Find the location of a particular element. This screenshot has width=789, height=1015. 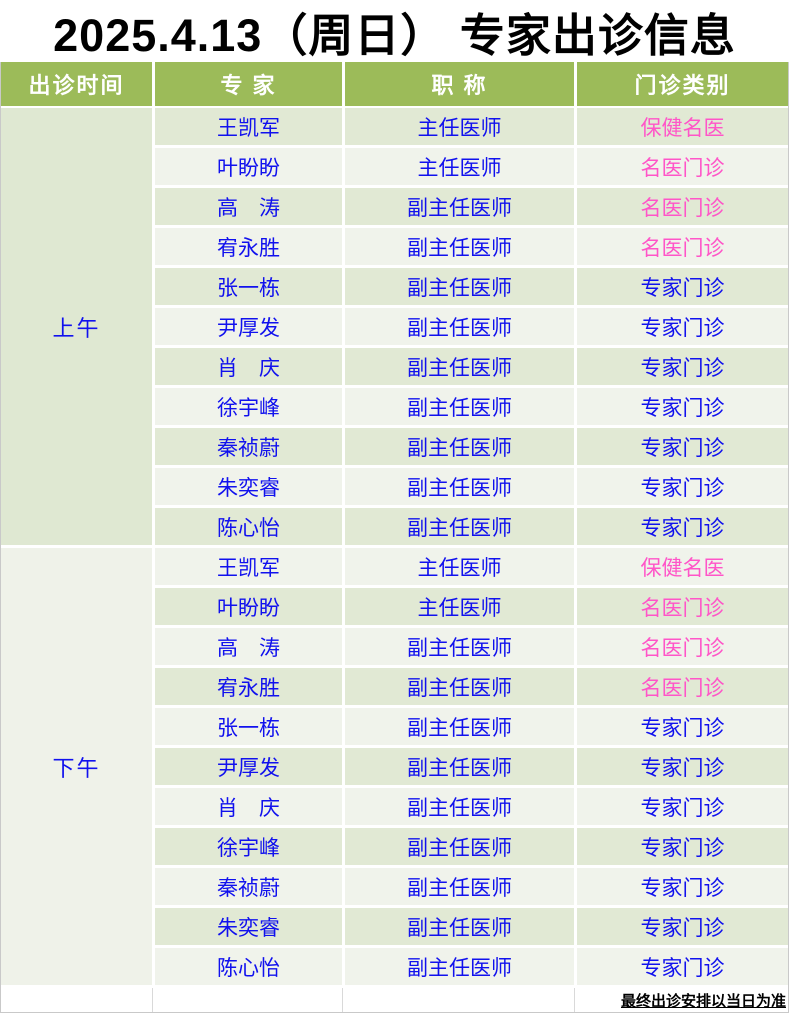

header-category-column: 门诊类别 is located at coordinates (682, 84).